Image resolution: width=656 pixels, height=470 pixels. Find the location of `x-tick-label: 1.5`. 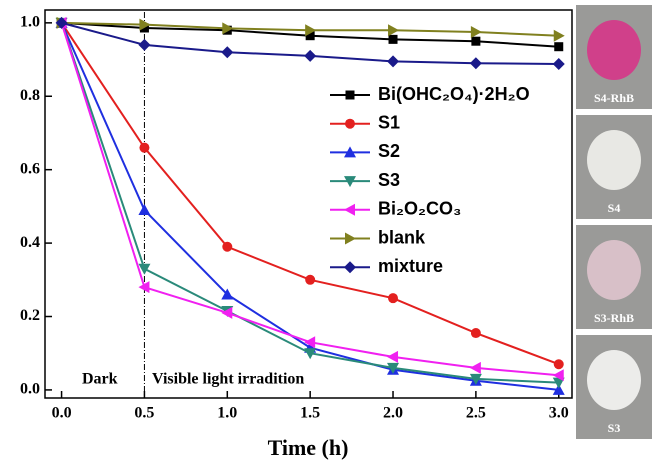

x-tick-label: 1.5 is located at coordinates (310, 413).